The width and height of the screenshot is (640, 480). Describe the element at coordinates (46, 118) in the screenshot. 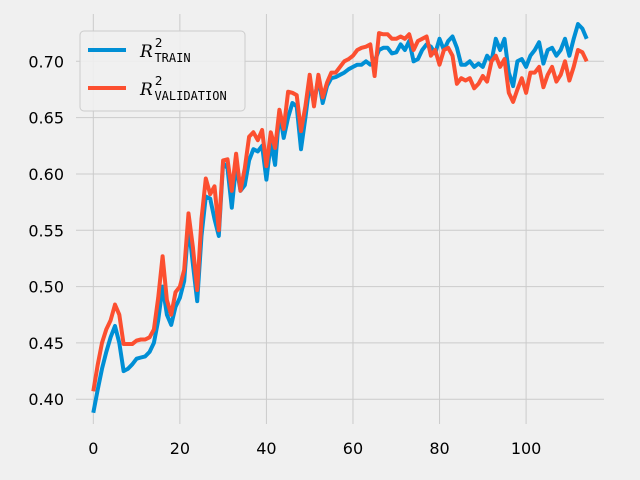

I see `y-tick-label: 0.65` at that location.